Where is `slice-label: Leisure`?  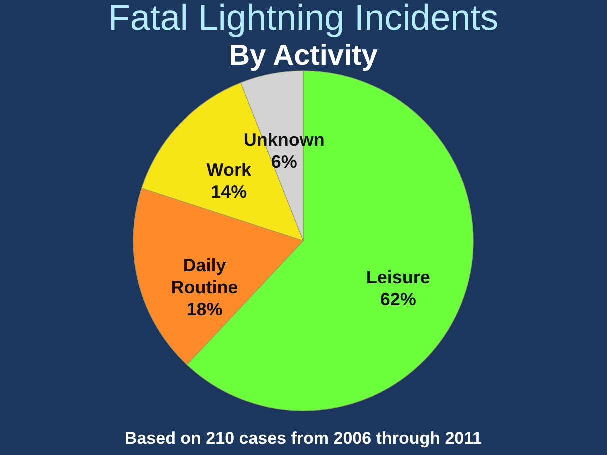 slice-label: Leisure is located at coordinates (398, 278).